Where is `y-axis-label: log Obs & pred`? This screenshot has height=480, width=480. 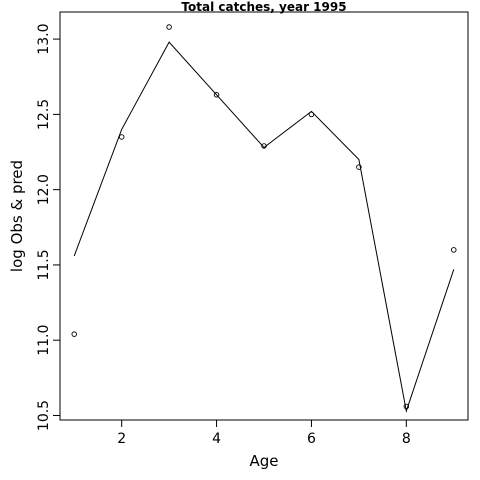 y-axis-label: log Obs & pred is located at coordinates (17, 216).